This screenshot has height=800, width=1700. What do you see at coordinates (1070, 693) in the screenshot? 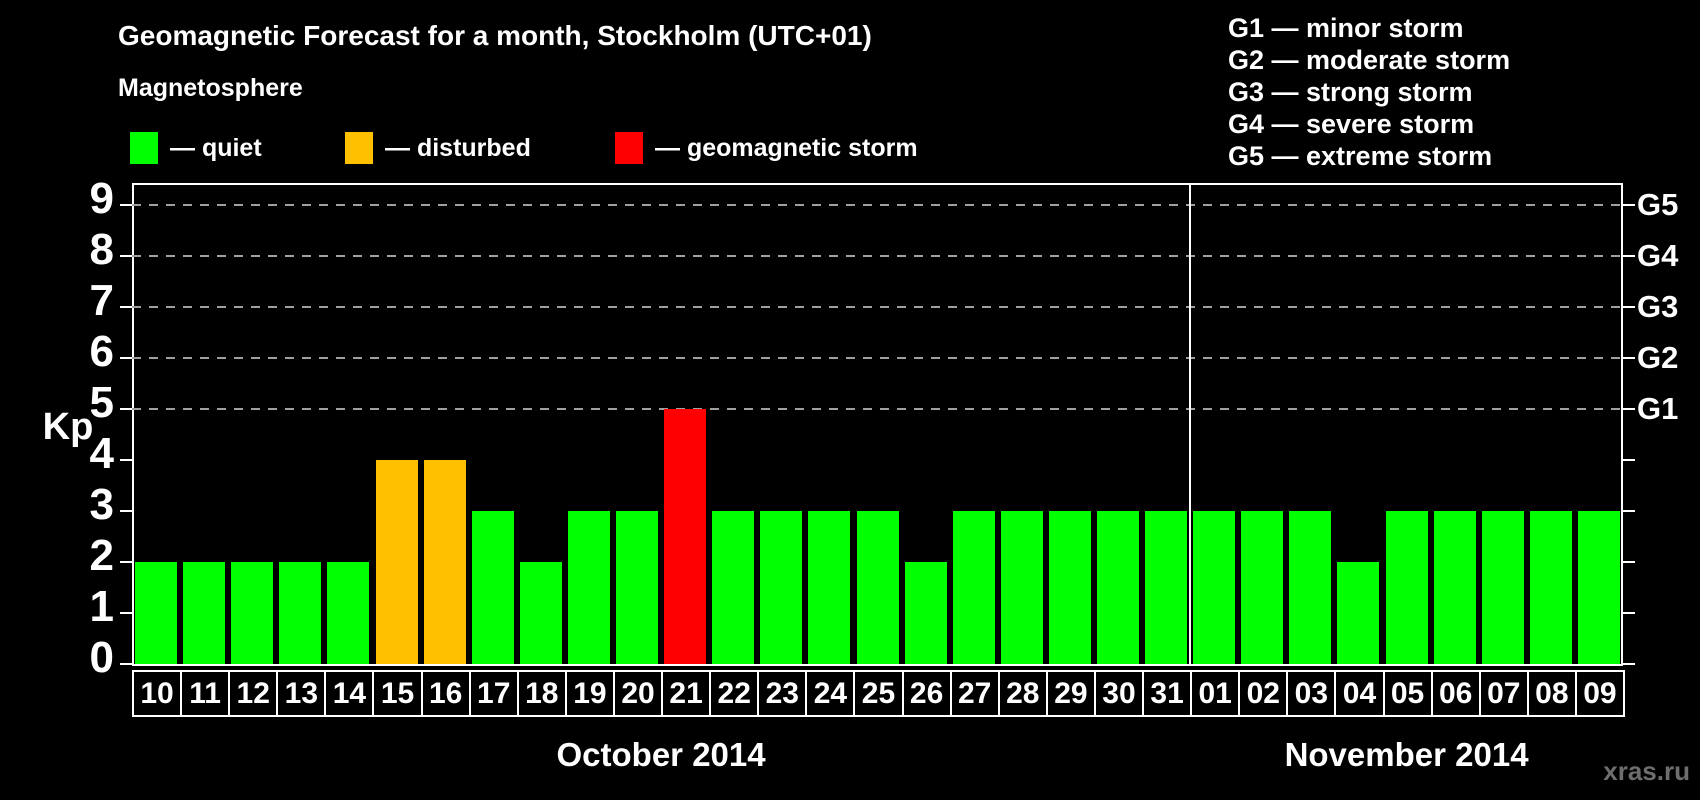
I see `day-label: 29` at bounding box center [1070, 693].